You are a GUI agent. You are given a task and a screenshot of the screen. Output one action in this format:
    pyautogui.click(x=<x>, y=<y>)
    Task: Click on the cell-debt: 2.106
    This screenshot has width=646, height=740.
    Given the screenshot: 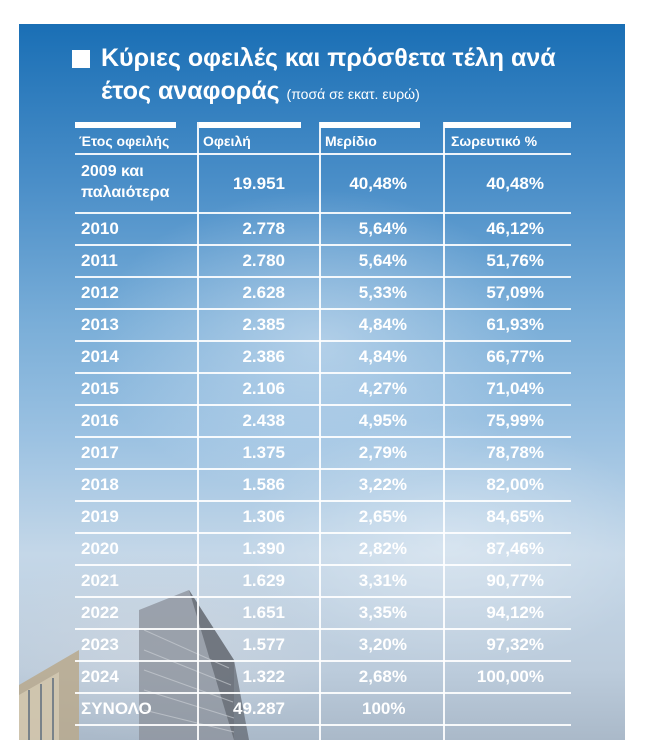 What is the action you would take?
    pyautogui.click(x=263, y=388)
    